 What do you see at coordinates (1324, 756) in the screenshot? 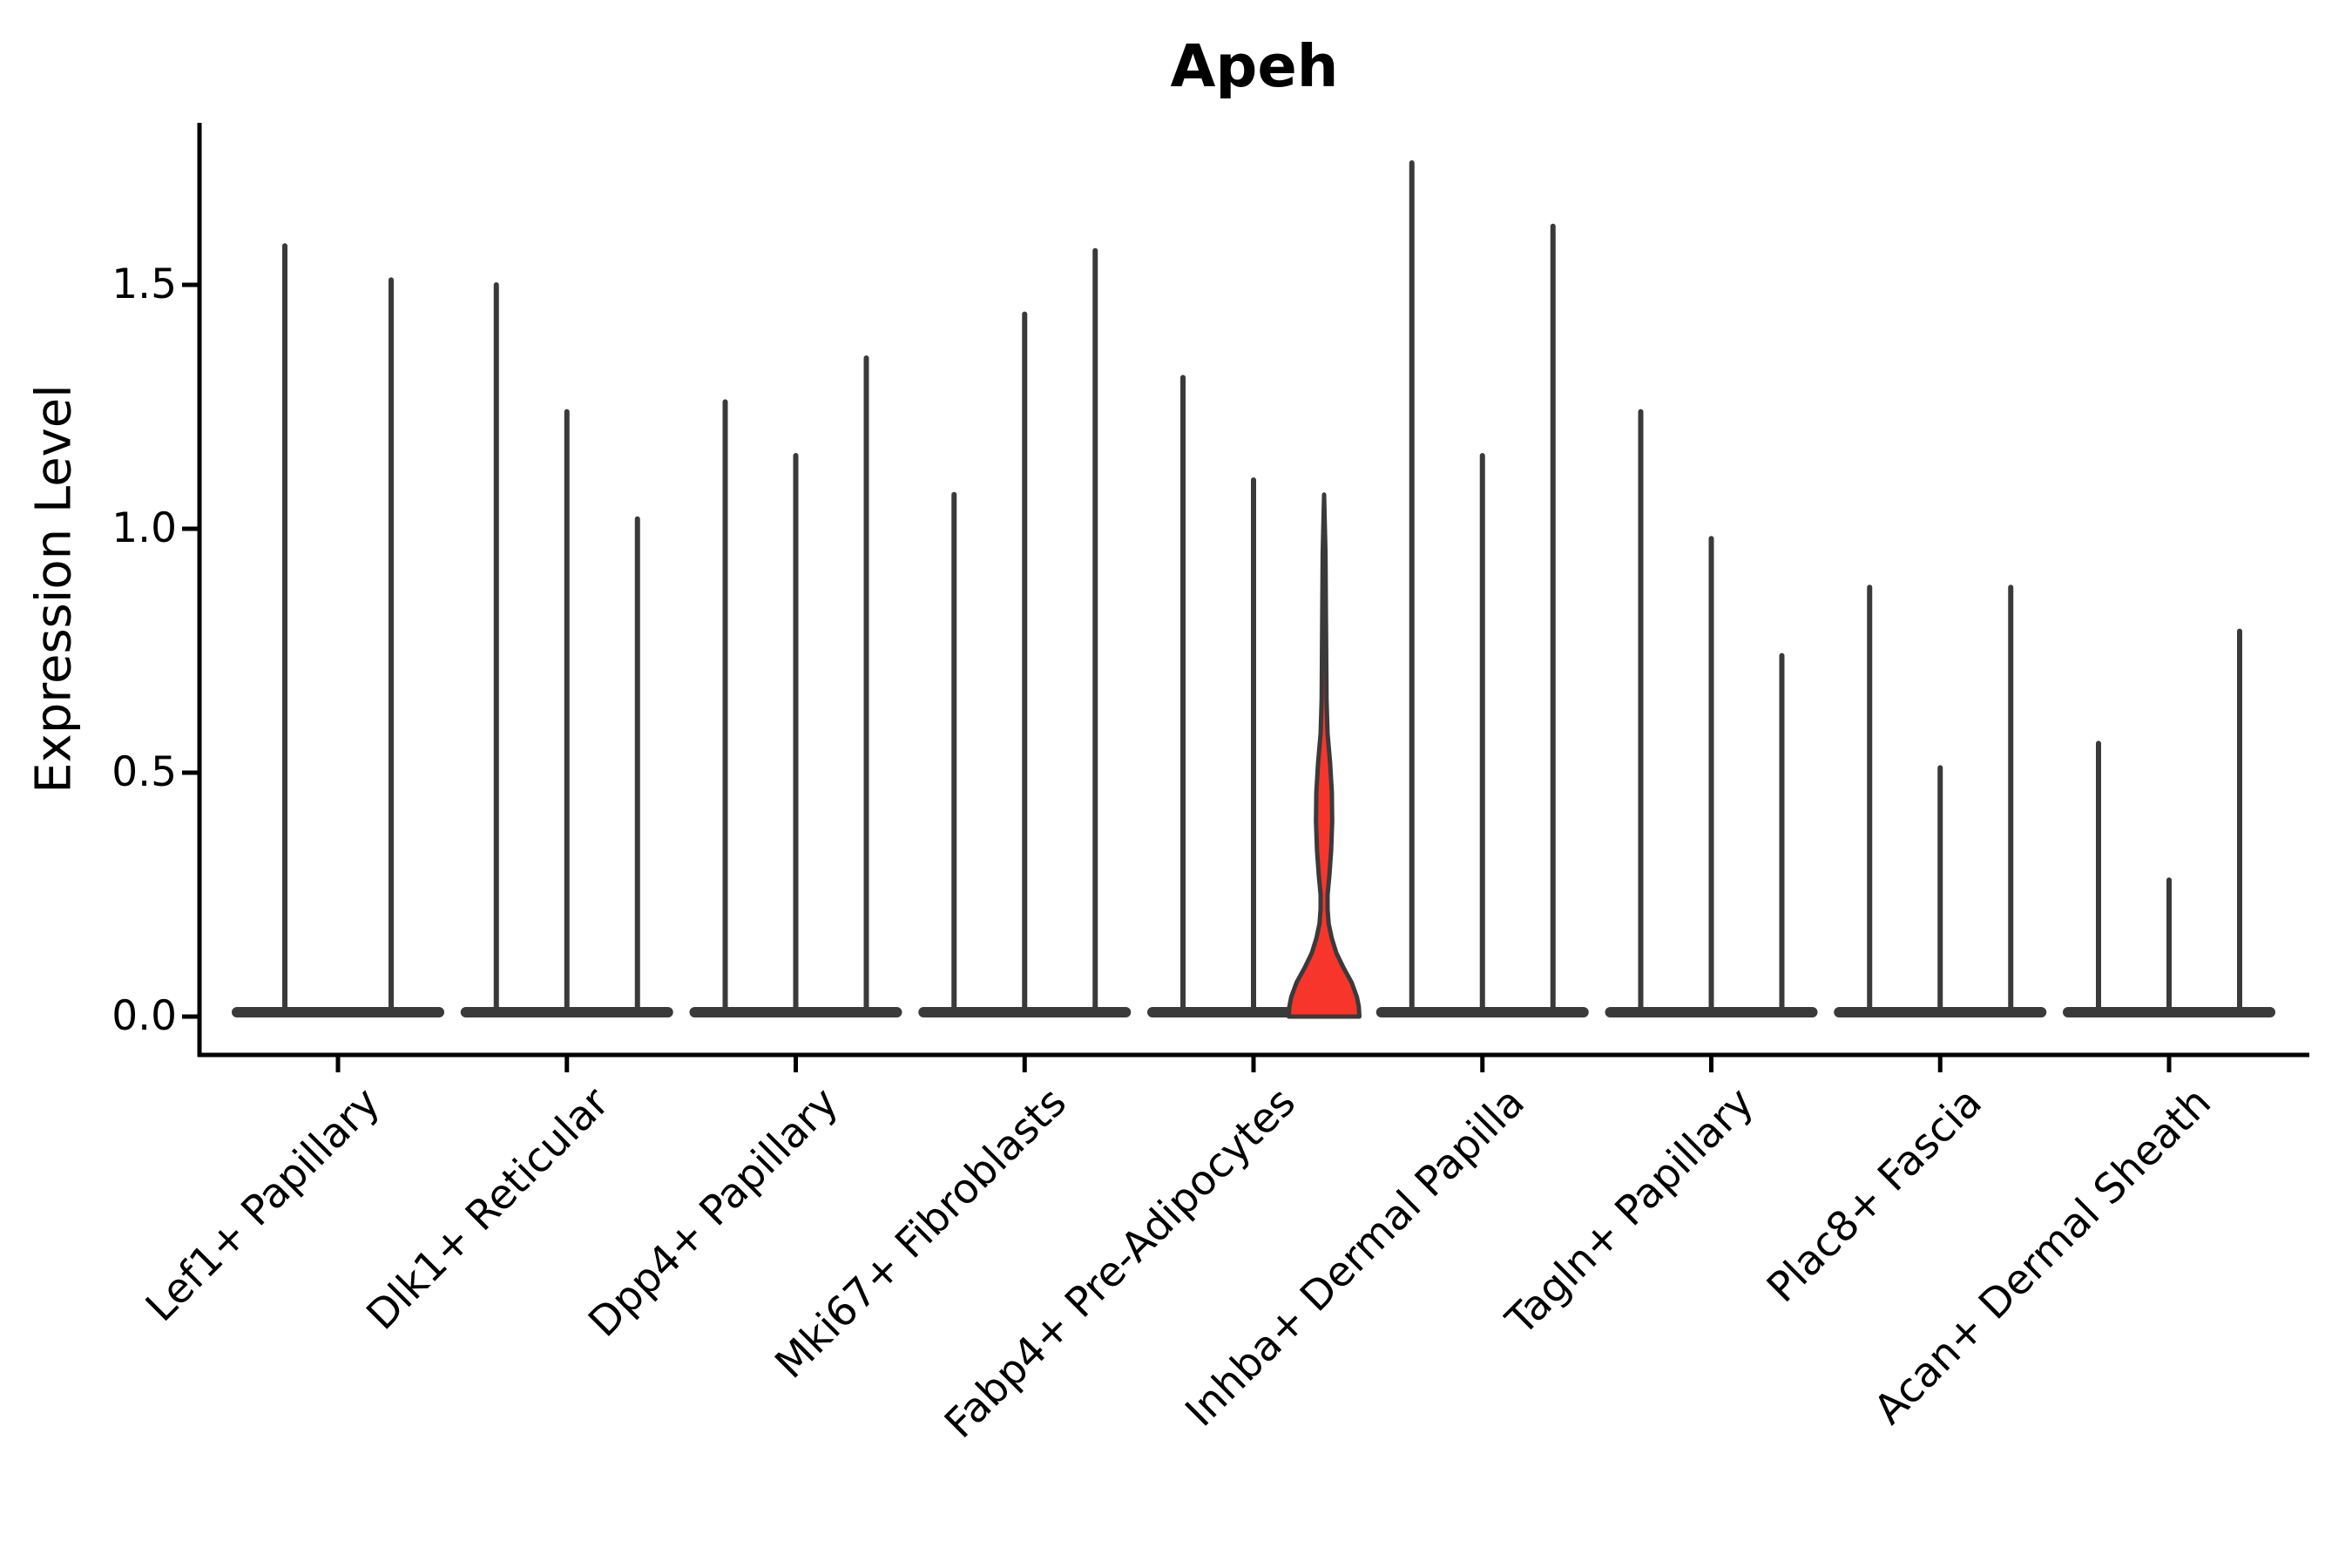
I see `violin-highlighted` at bounding box center [1324, 756].